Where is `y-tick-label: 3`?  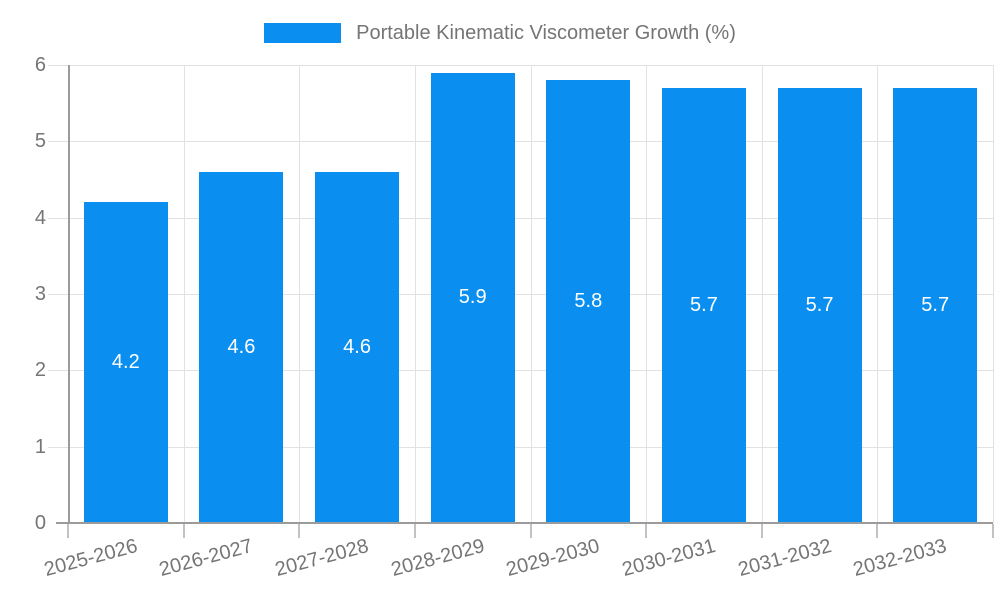
y-tick-label: 3 is located at coordinates (40, 294).